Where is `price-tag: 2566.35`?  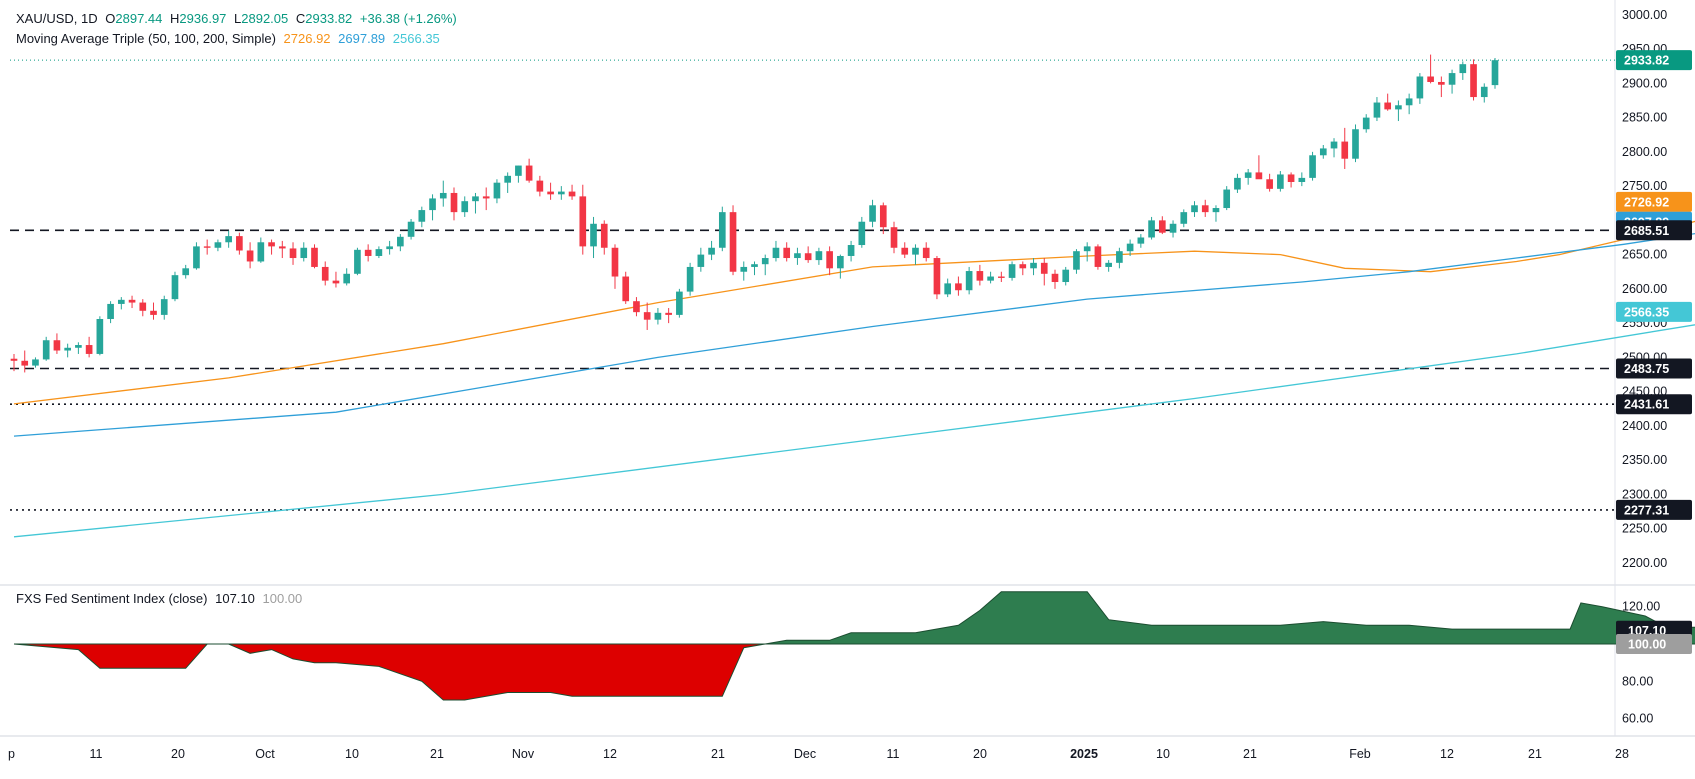 price-tag: 2566.35 is located at coordinates (1654, 311).